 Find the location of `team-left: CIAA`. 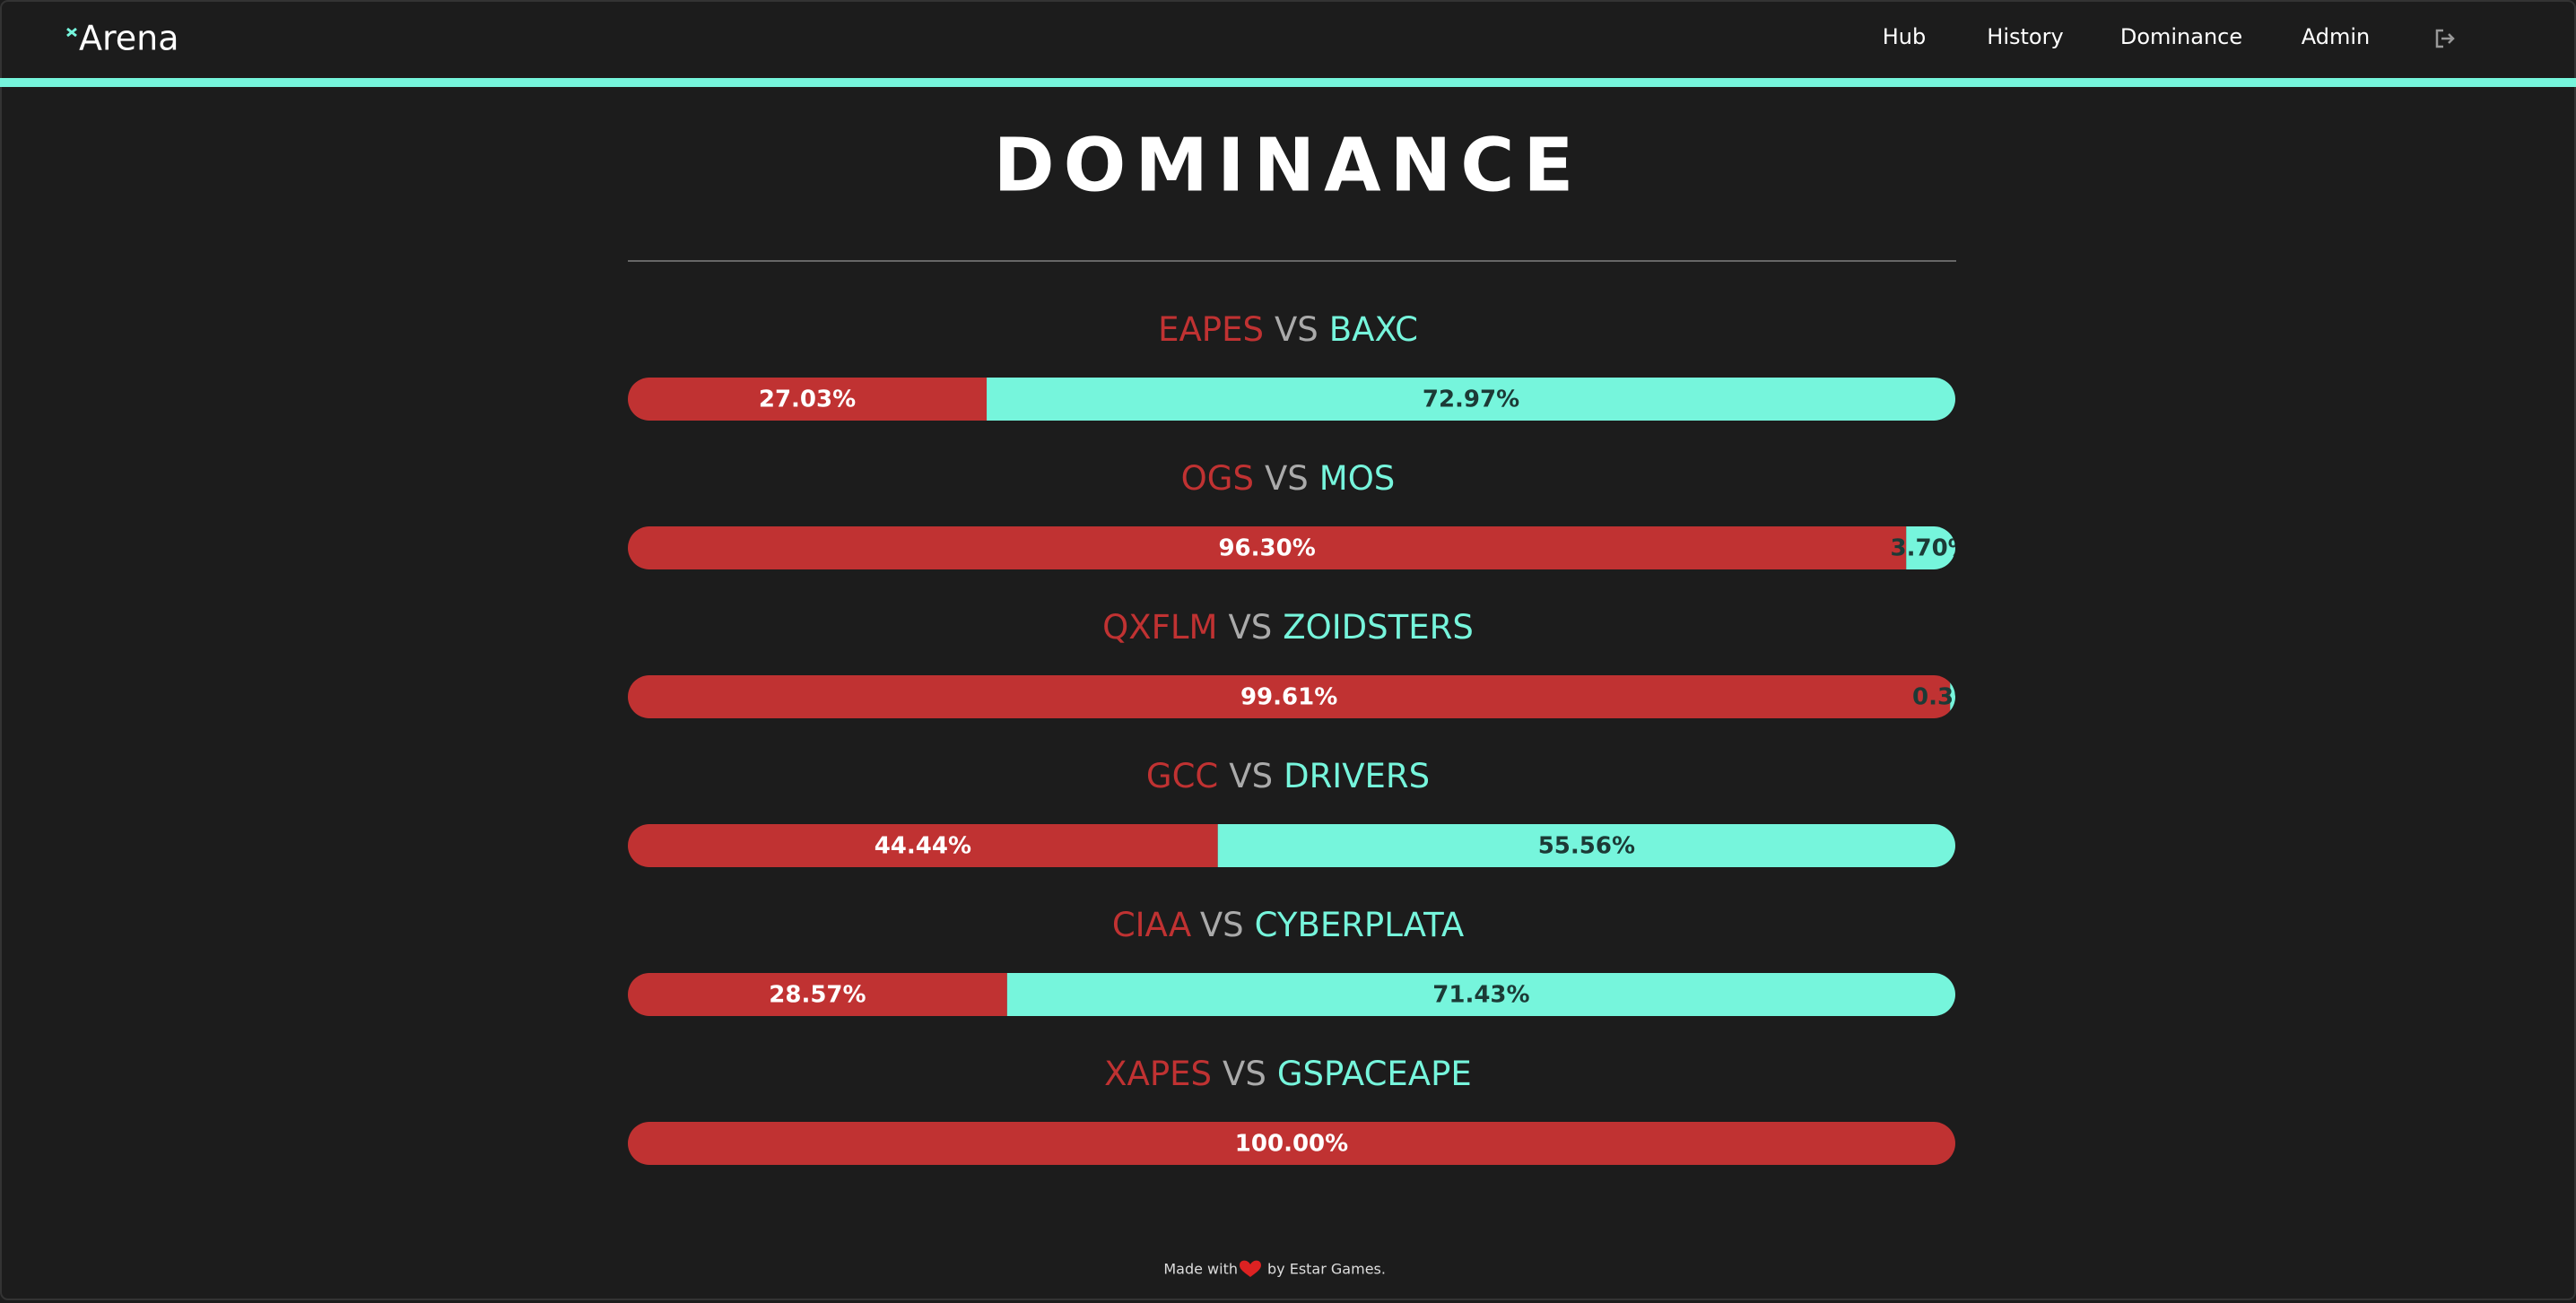

team-left: CIAA is located at coordinates (1151, 925).